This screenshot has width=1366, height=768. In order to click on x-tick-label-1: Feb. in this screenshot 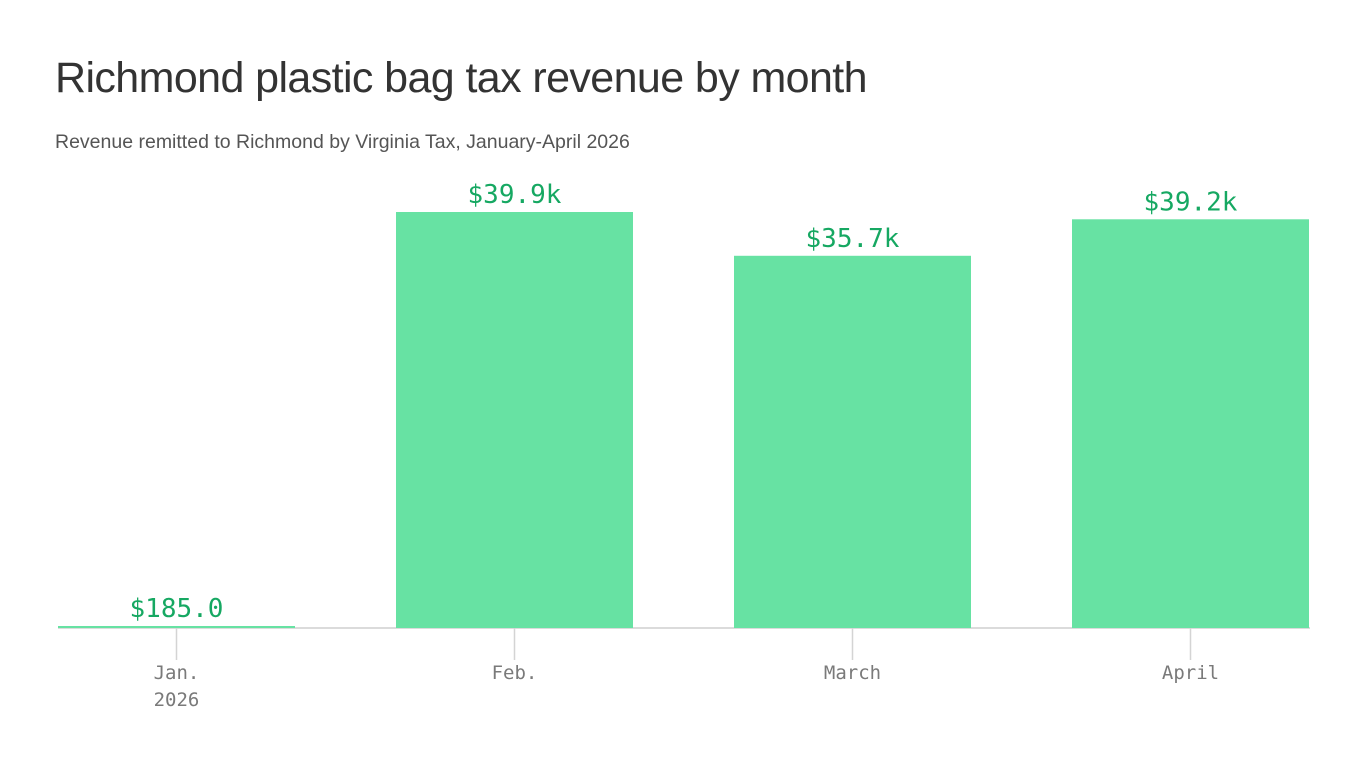, I will do `click(515, 673)`.